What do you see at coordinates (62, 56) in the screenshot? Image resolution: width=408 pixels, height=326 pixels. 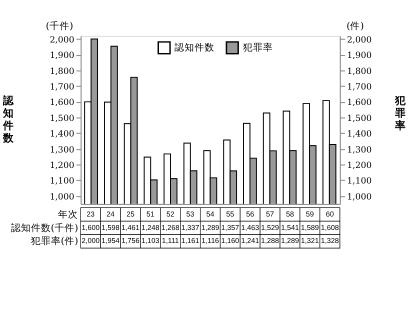 I see `y-tick-label: 1,900` at bounding box center [62, 56].